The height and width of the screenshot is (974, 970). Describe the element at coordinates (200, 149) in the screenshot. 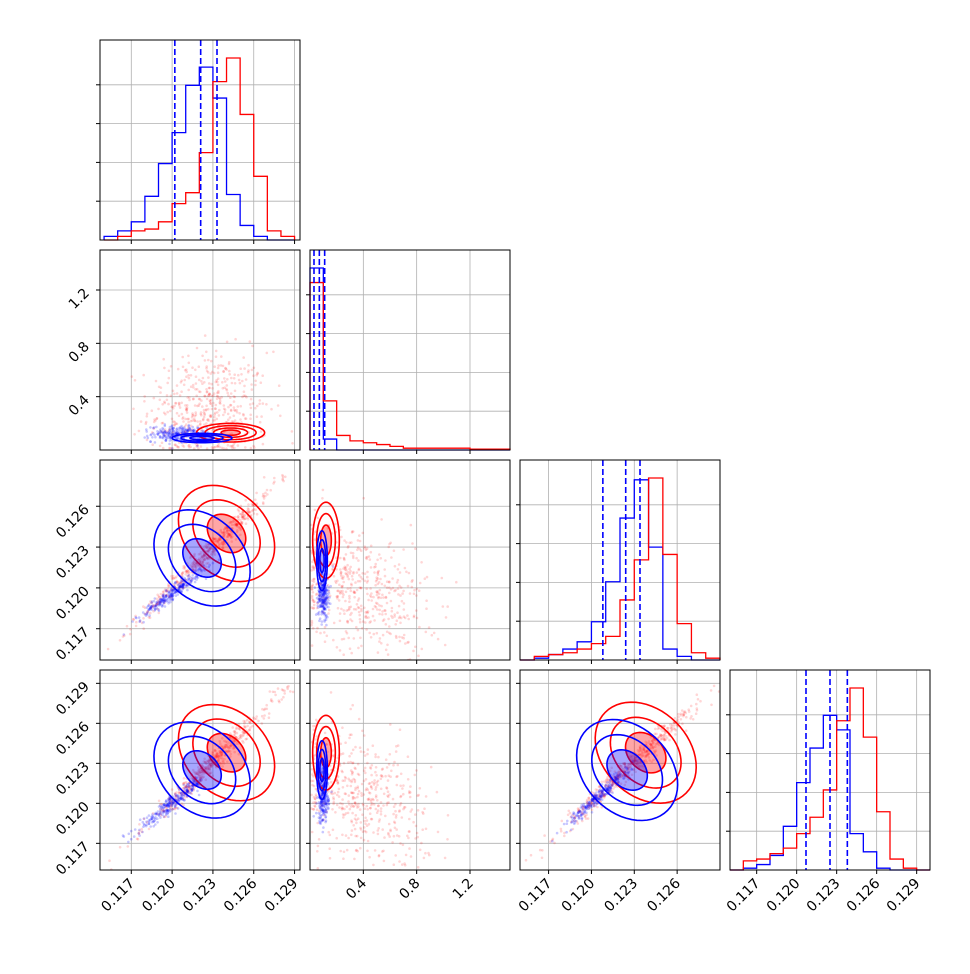

I see `histogram-red` at that location.